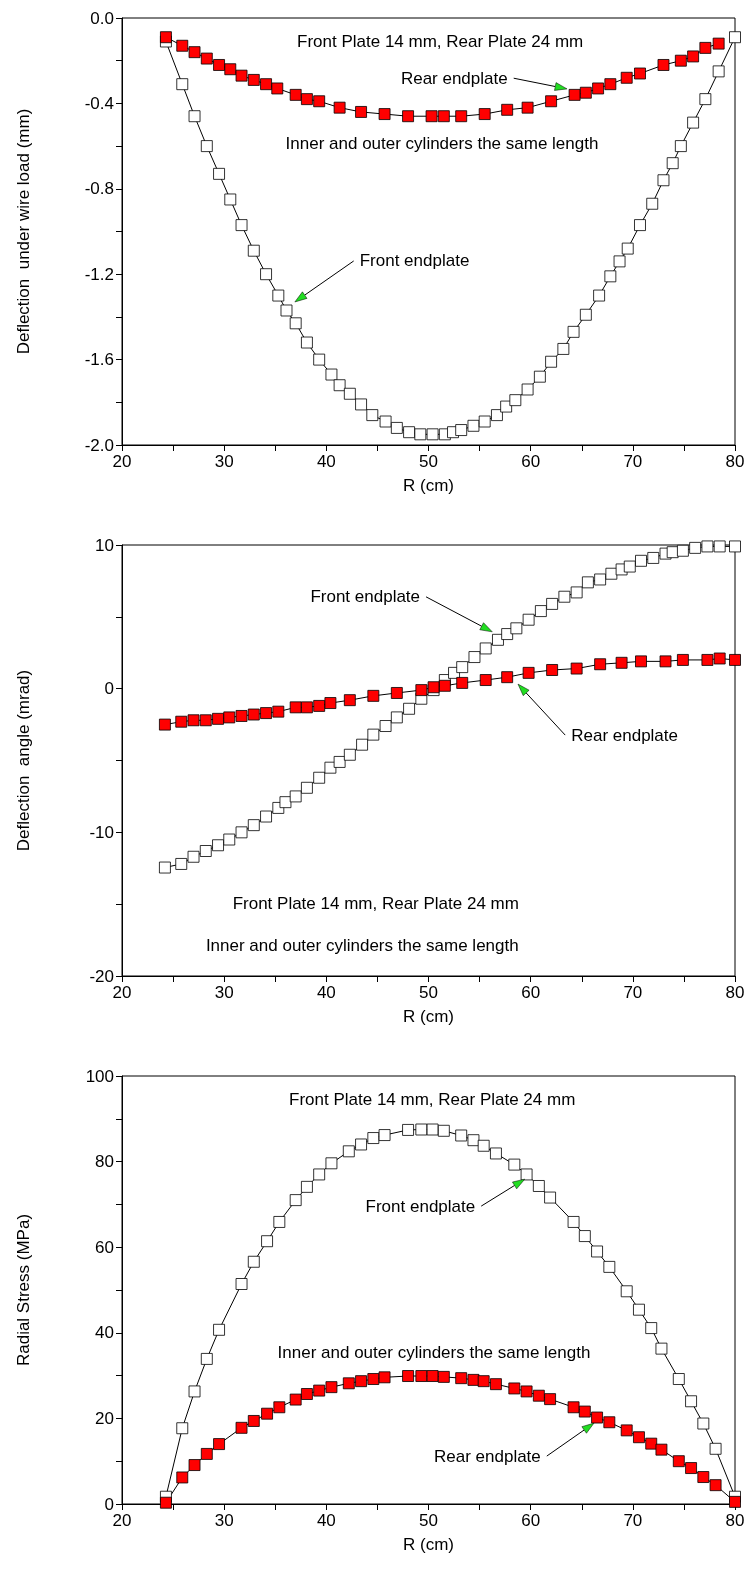  I want to click on y-tick-label: 40, so click(104, 1333).